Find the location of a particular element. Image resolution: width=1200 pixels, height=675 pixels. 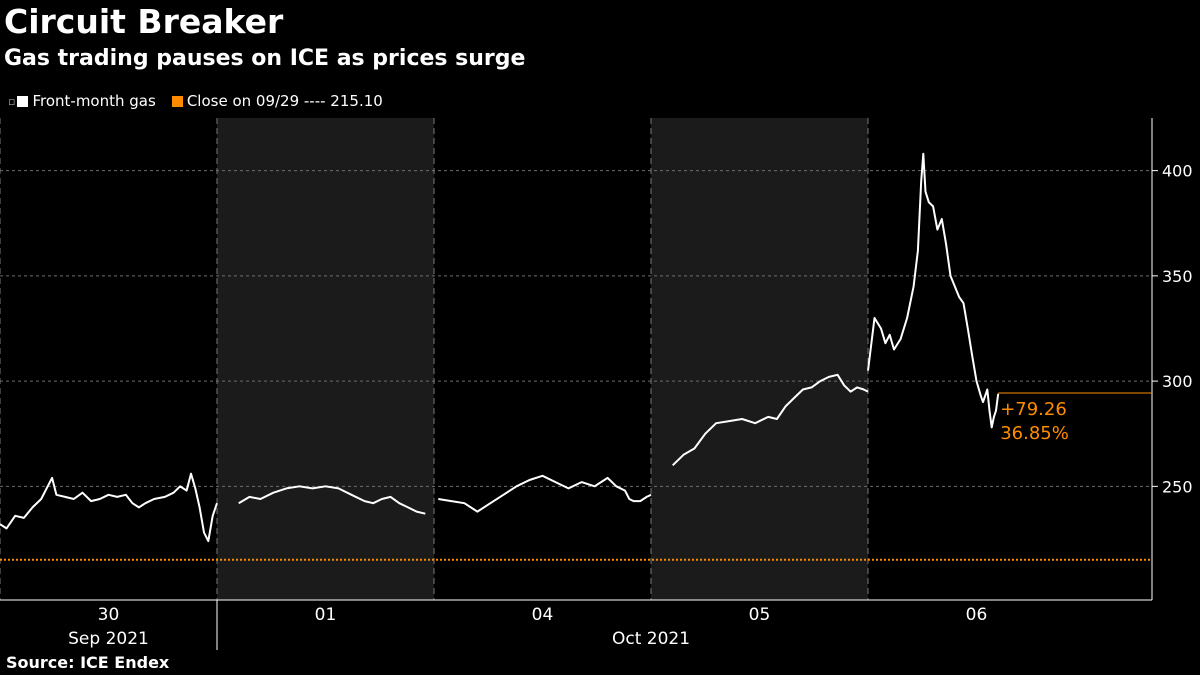

month-label-0: Sep 2021 is located at coordinates (108, 639).